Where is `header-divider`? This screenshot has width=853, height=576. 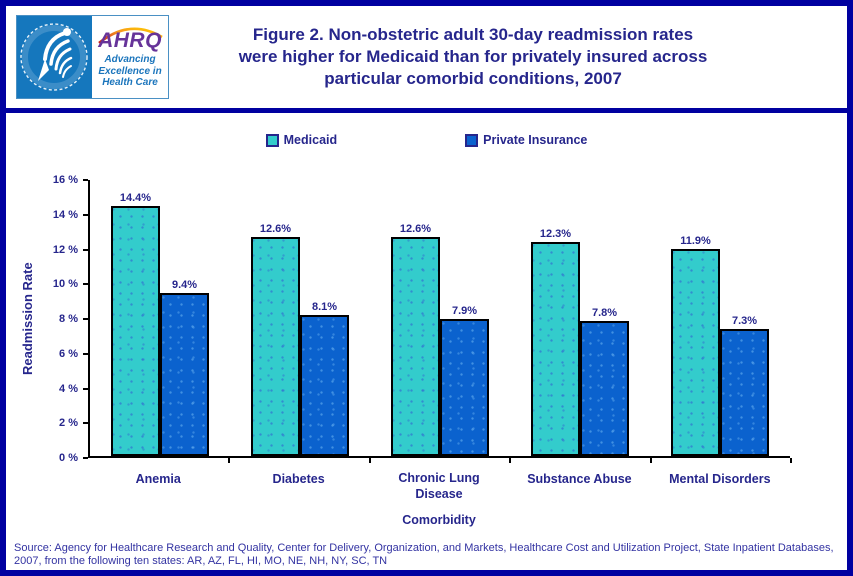
header-divider is located at coordinates (426, 110).